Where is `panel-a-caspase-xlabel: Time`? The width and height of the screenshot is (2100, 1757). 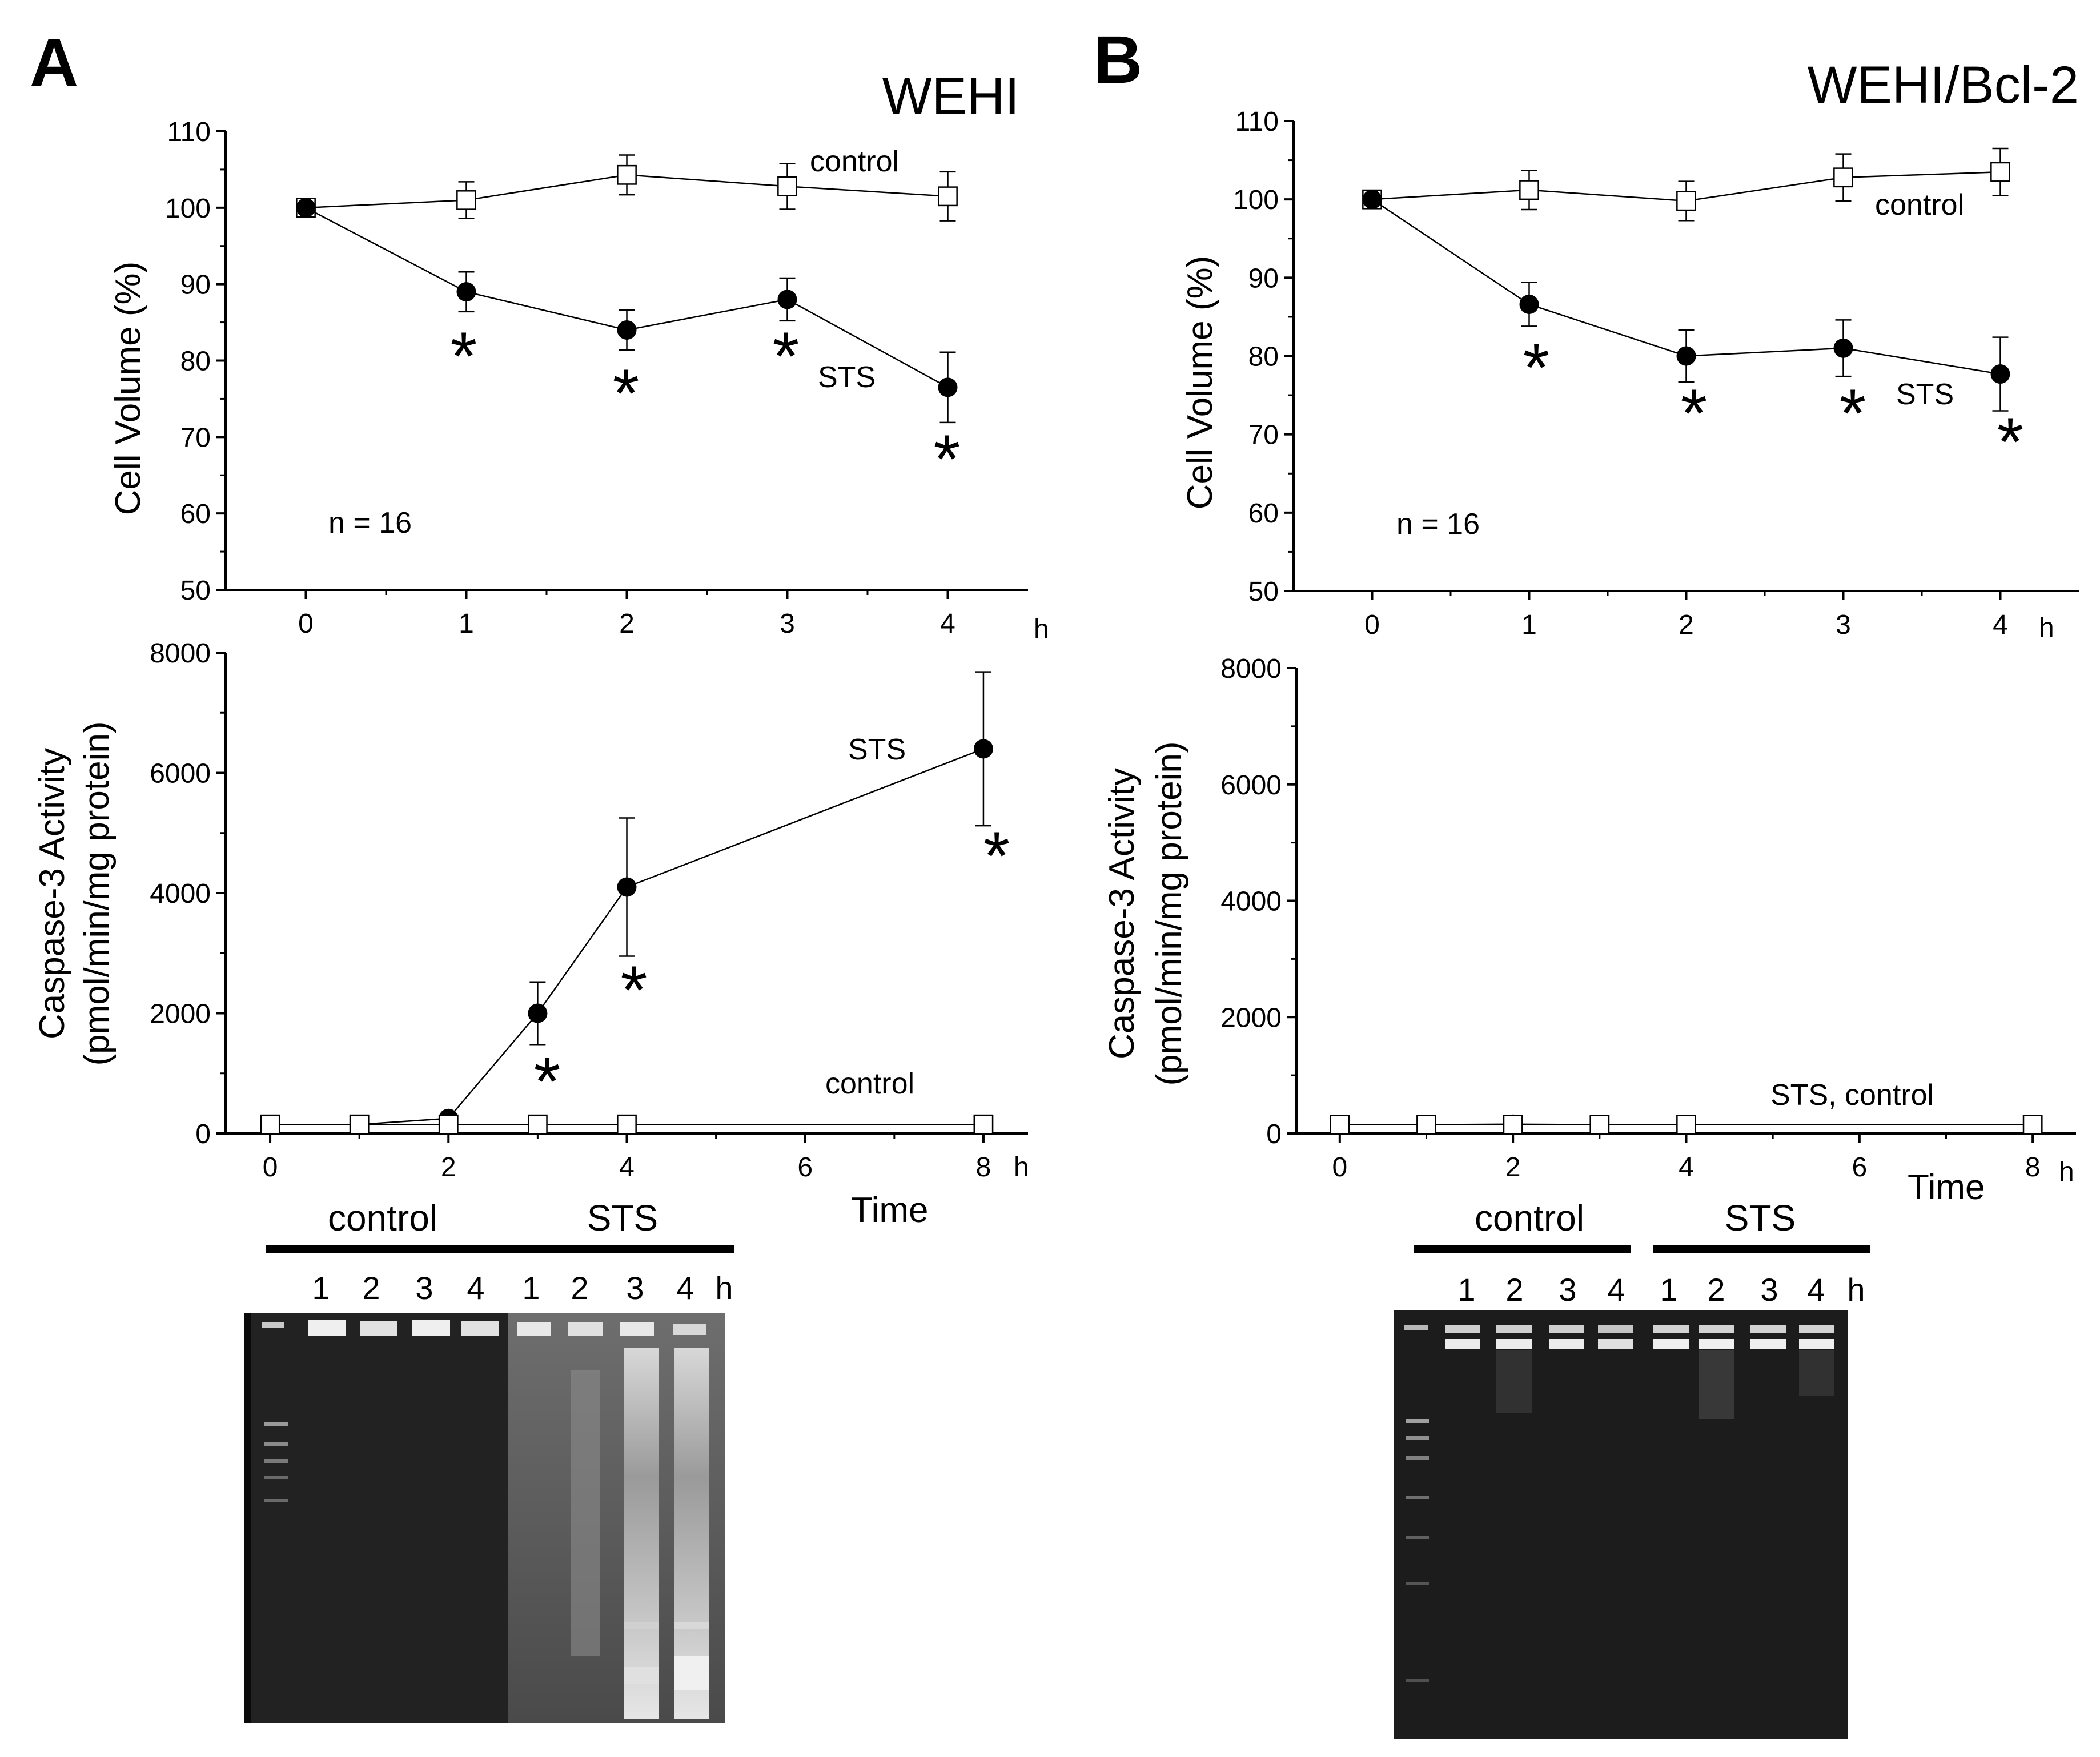
panel-a-caspase-xlabel: Time is located at coordinates (890, 1211).